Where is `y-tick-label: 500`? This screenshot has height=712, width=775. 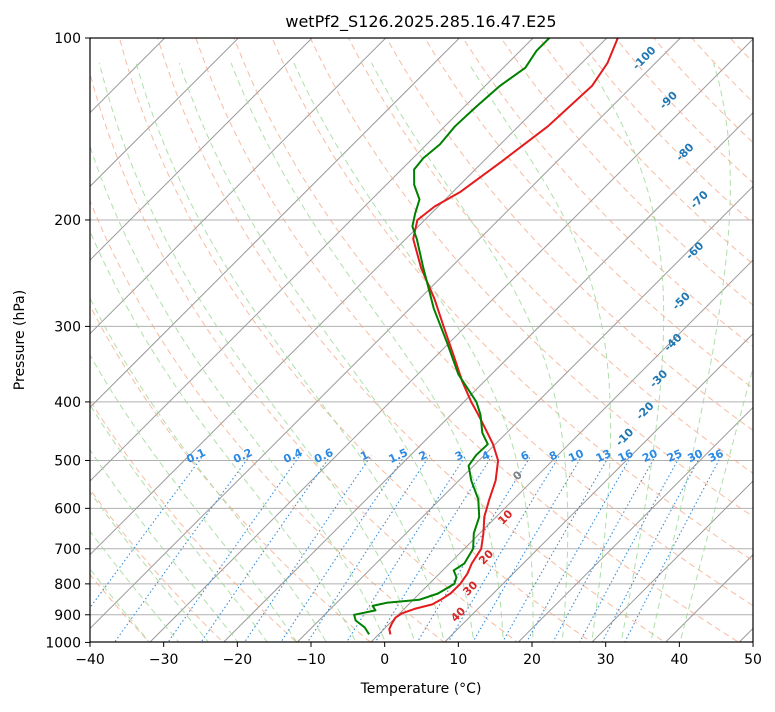
y-tick-label: 500 is located at coordinates (67, 461).